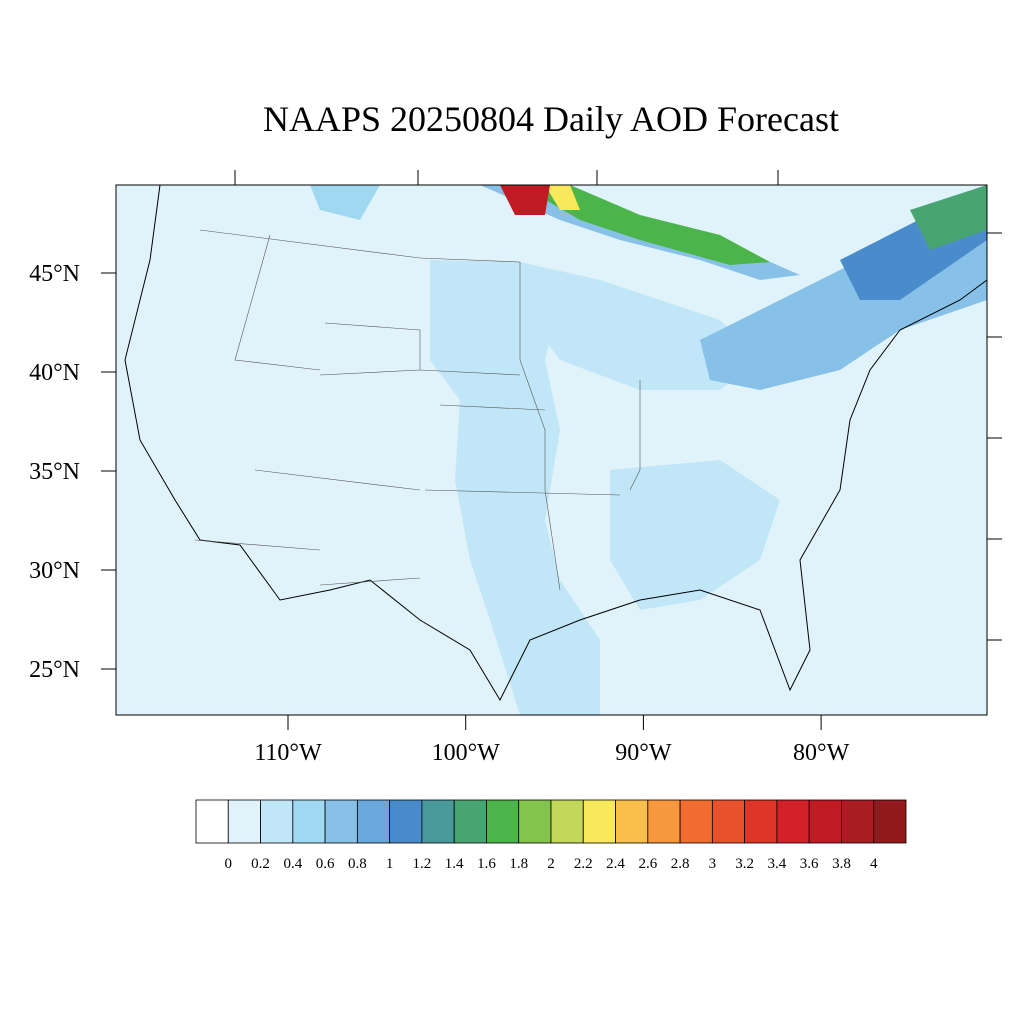  What do you see at coordinates (325, 864) in the screenshot?
I see `colorbar-label: 0.6` at bounding box center [325, 864].